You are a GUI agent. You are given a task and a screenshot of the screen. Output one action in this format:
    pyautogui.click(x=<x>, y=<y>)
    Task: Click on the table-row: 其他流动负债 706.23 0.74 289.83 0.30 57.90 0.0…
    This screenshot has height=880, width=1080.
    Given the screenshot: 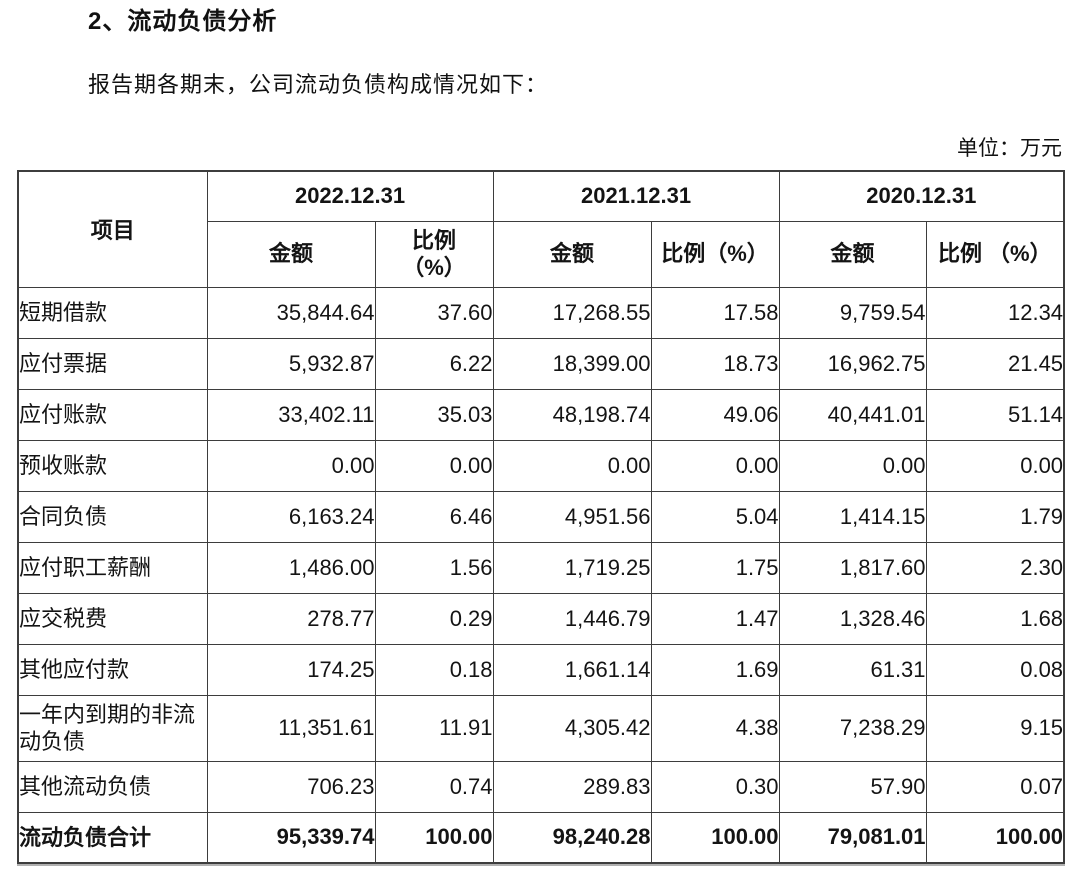 What is the action you would take?
    pyautogui.click(x=541, y=786)
    